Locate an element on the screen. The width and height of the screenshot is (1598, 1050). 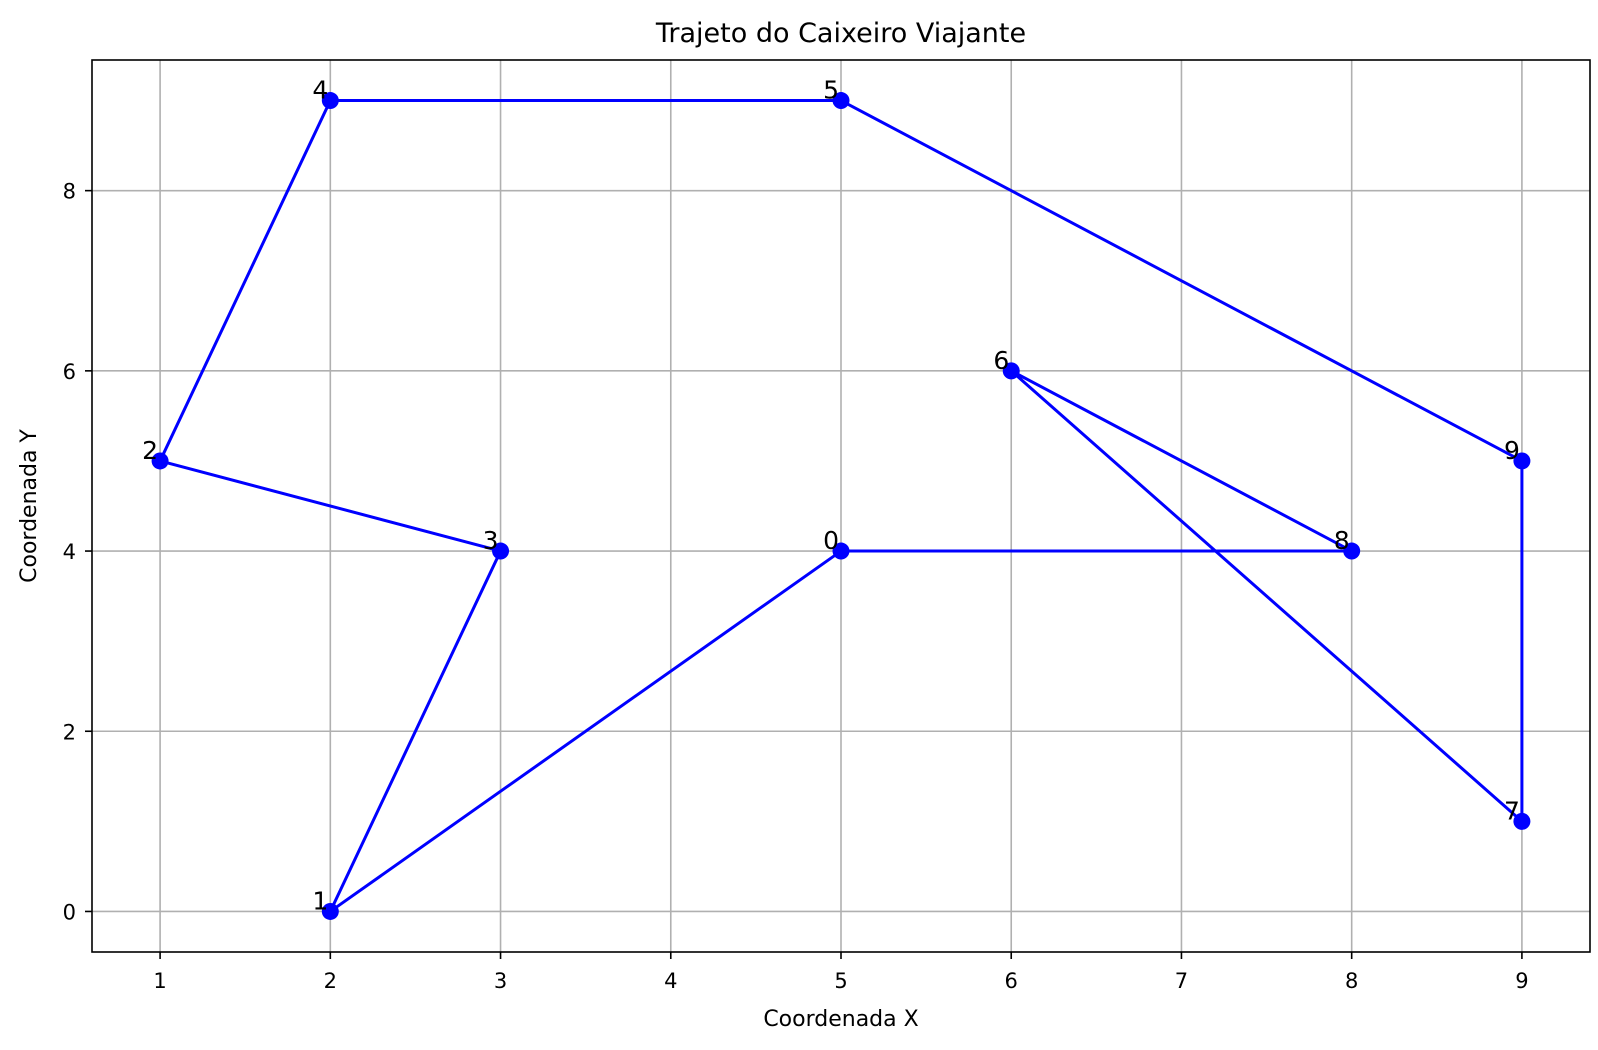
point-label: 9 is located at coordinates (1512, 450).